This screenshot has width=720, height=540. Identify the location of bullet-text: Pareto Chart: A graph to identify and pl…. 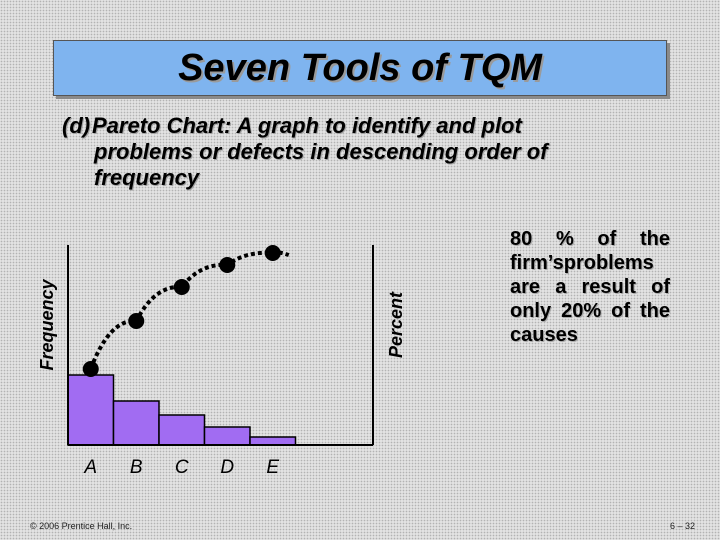
(320, 151).